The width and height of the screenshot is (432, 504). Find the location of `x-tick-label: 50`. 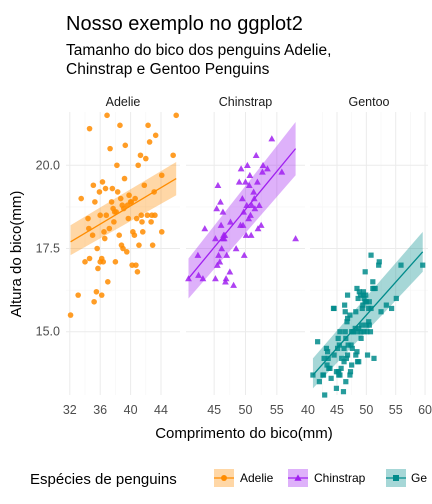

x-tick-label: 50 is located at coordinates (246, 410).